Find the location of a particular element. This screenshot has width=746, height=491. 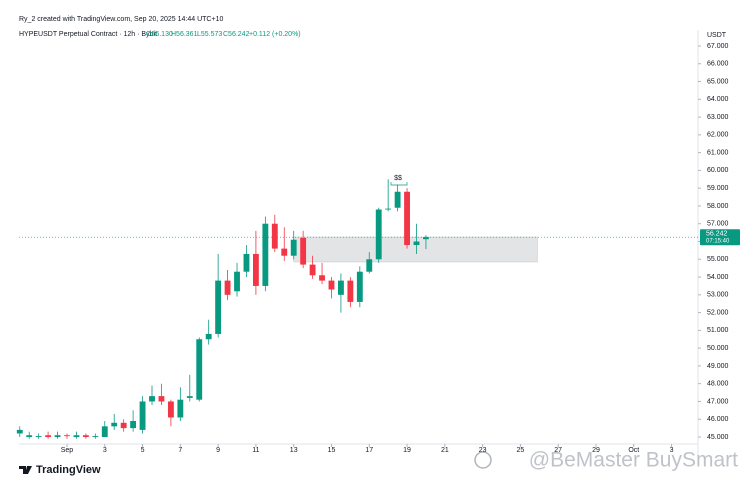

ohlc-close: C56.242 is located at coordinates (236, 34).